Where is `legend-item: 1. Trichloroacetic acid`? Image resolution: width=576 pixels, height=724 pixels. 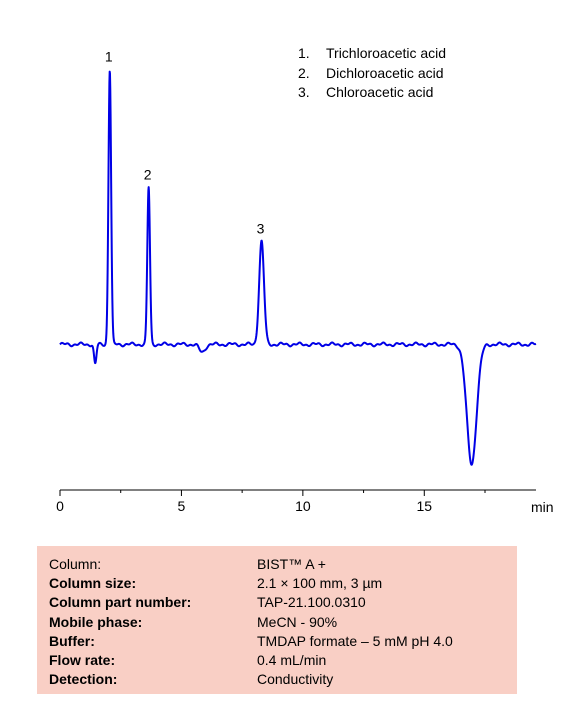 legend-item: 1. Trichloroacetic acid is located at coordinates (372, 54).